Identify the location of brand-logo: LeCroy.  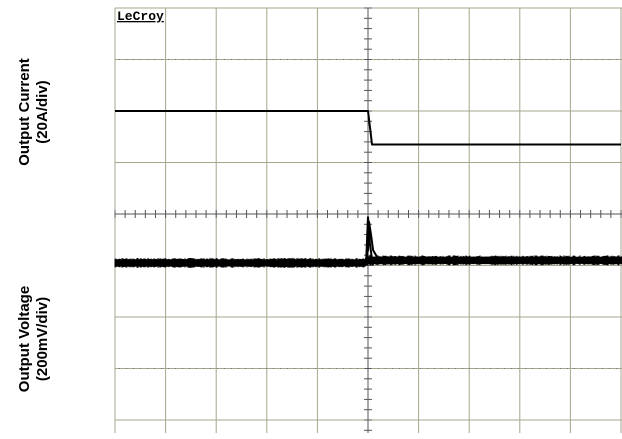
(140, 16).